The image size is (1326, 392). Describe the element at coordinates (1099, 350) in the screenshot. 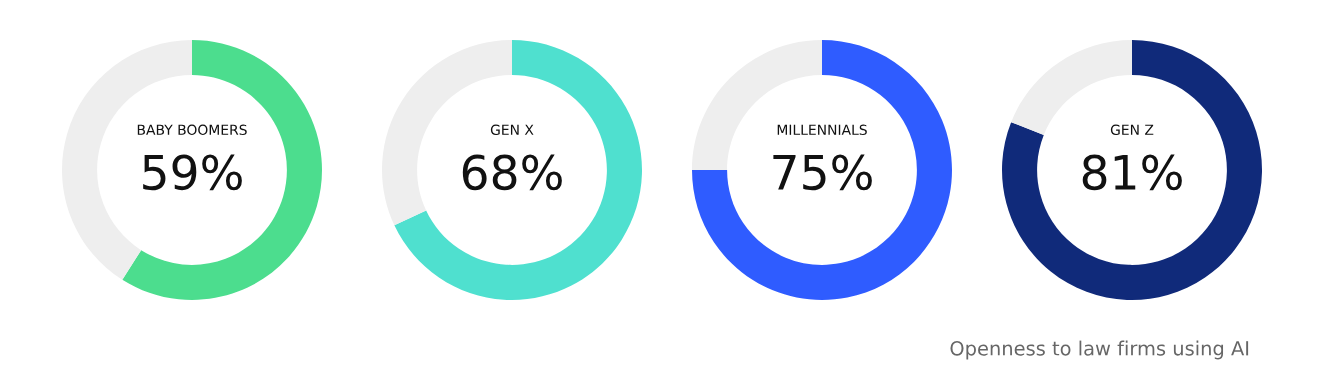

I see `text: Openness to law firms using AI` at that location.